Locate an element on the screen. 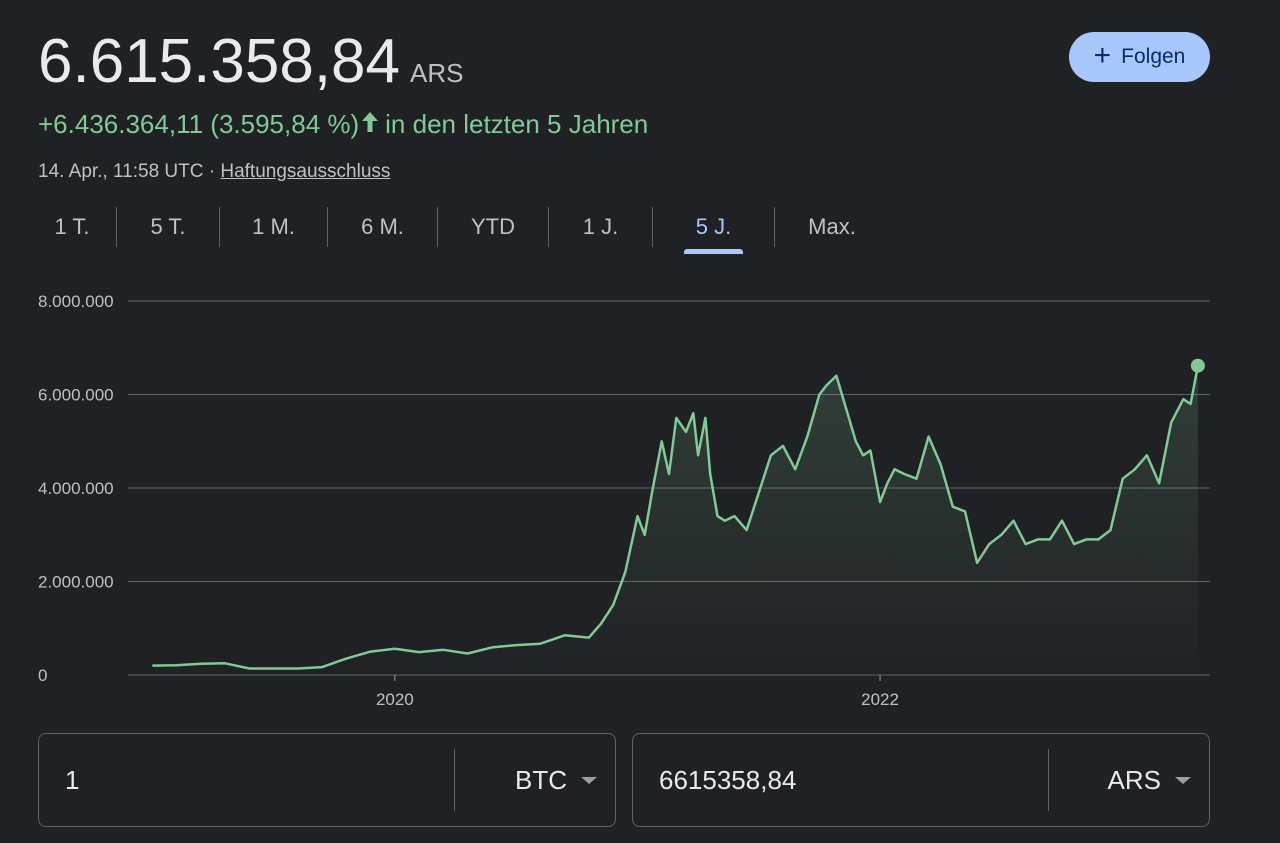  price-header: 6.615.358,84 ARS is located at coordinates (250, 61).